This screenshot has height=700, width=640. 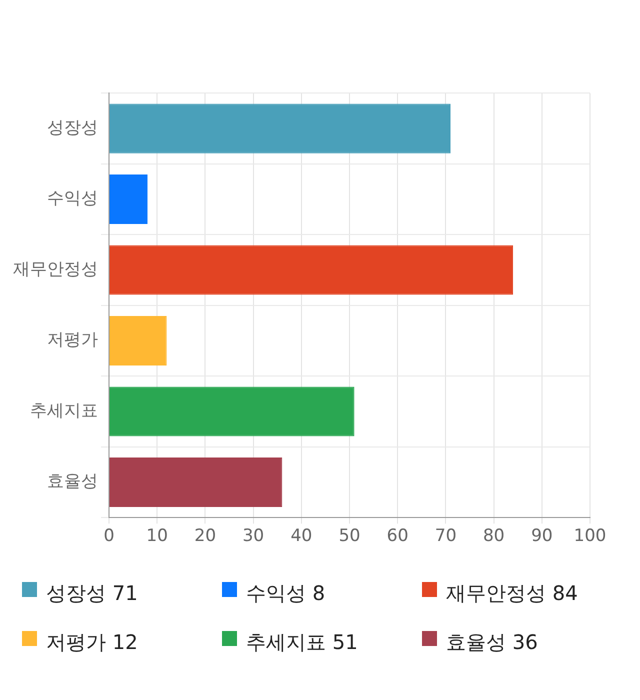 I want to click on x-tick-label: 0, so click(x=109, y=536).